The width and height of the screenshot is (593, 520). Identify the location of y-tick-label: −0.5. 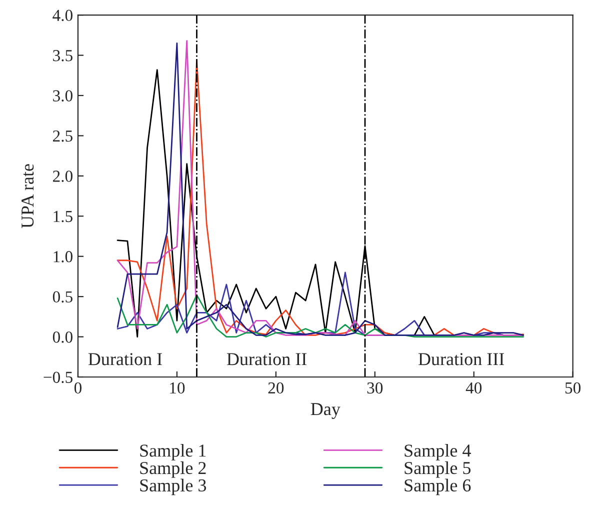
(58, 378).